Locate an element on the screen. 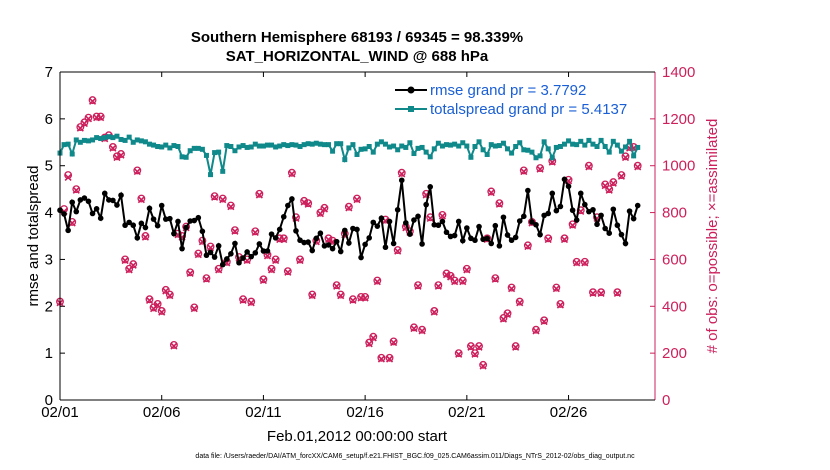 The image size is (830, 470). legend-marker-spread is located at coordinates (411, 109).